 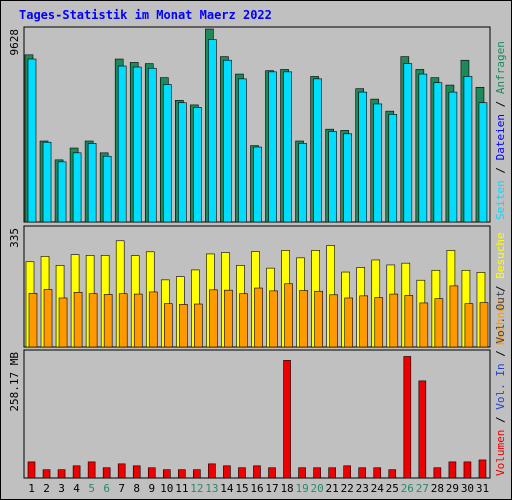 I want to click on legend-seiten: Seiten, so click(x=500, y=200).